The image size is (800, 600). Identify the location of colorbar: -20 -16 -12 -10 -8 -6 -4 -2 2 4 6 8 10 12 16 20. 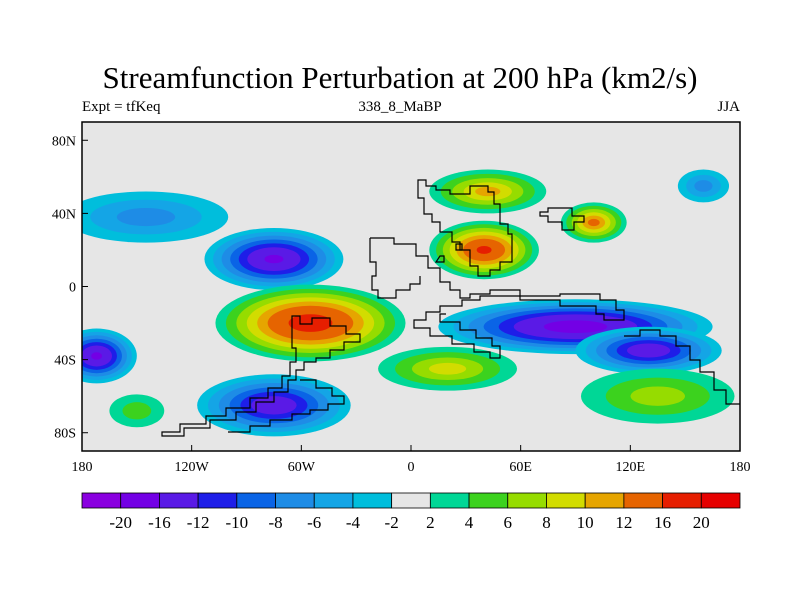
(411, 512).